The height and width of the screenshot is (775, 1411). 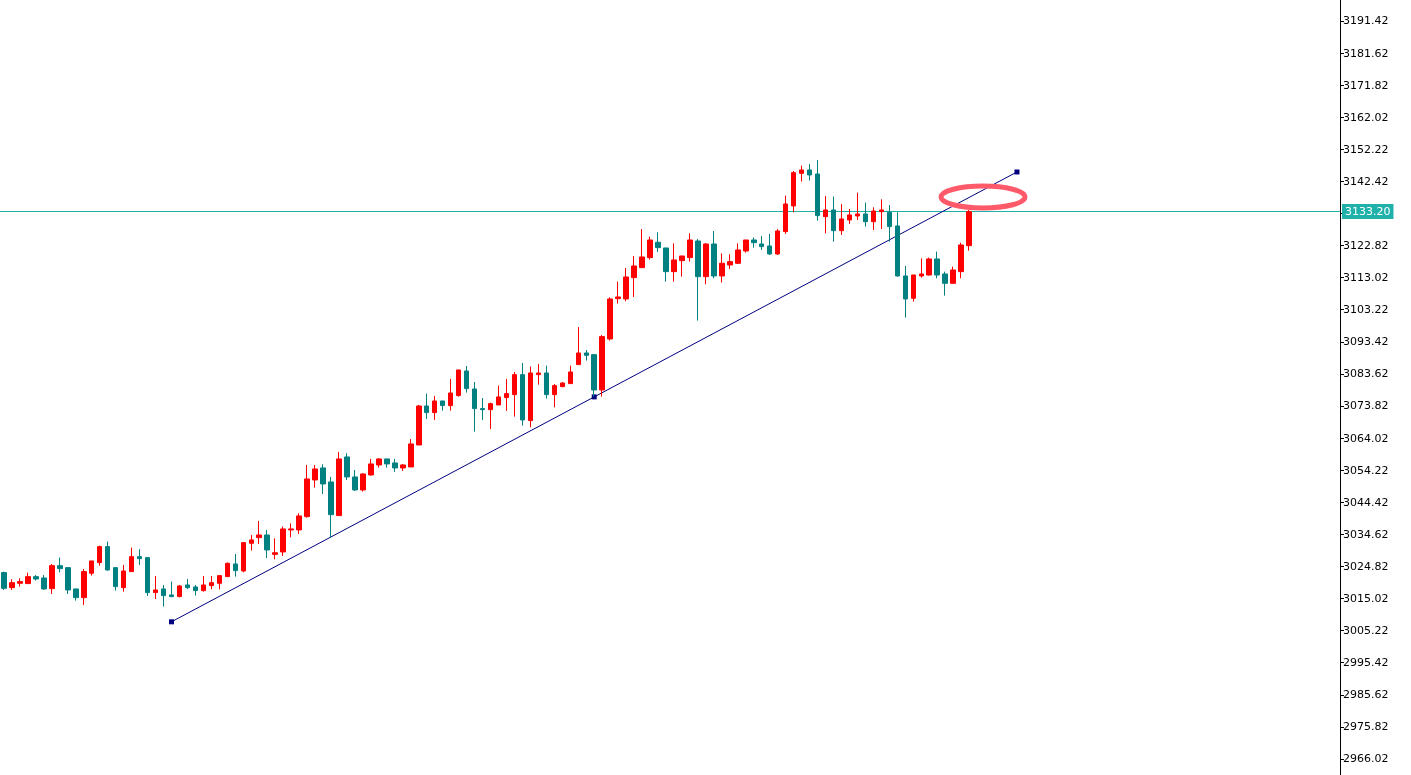 What do you see at coordinates (1366, 53) in the screenshot?
I see `y-tick-label: 3181.62` at bounding box center [1366, 53].